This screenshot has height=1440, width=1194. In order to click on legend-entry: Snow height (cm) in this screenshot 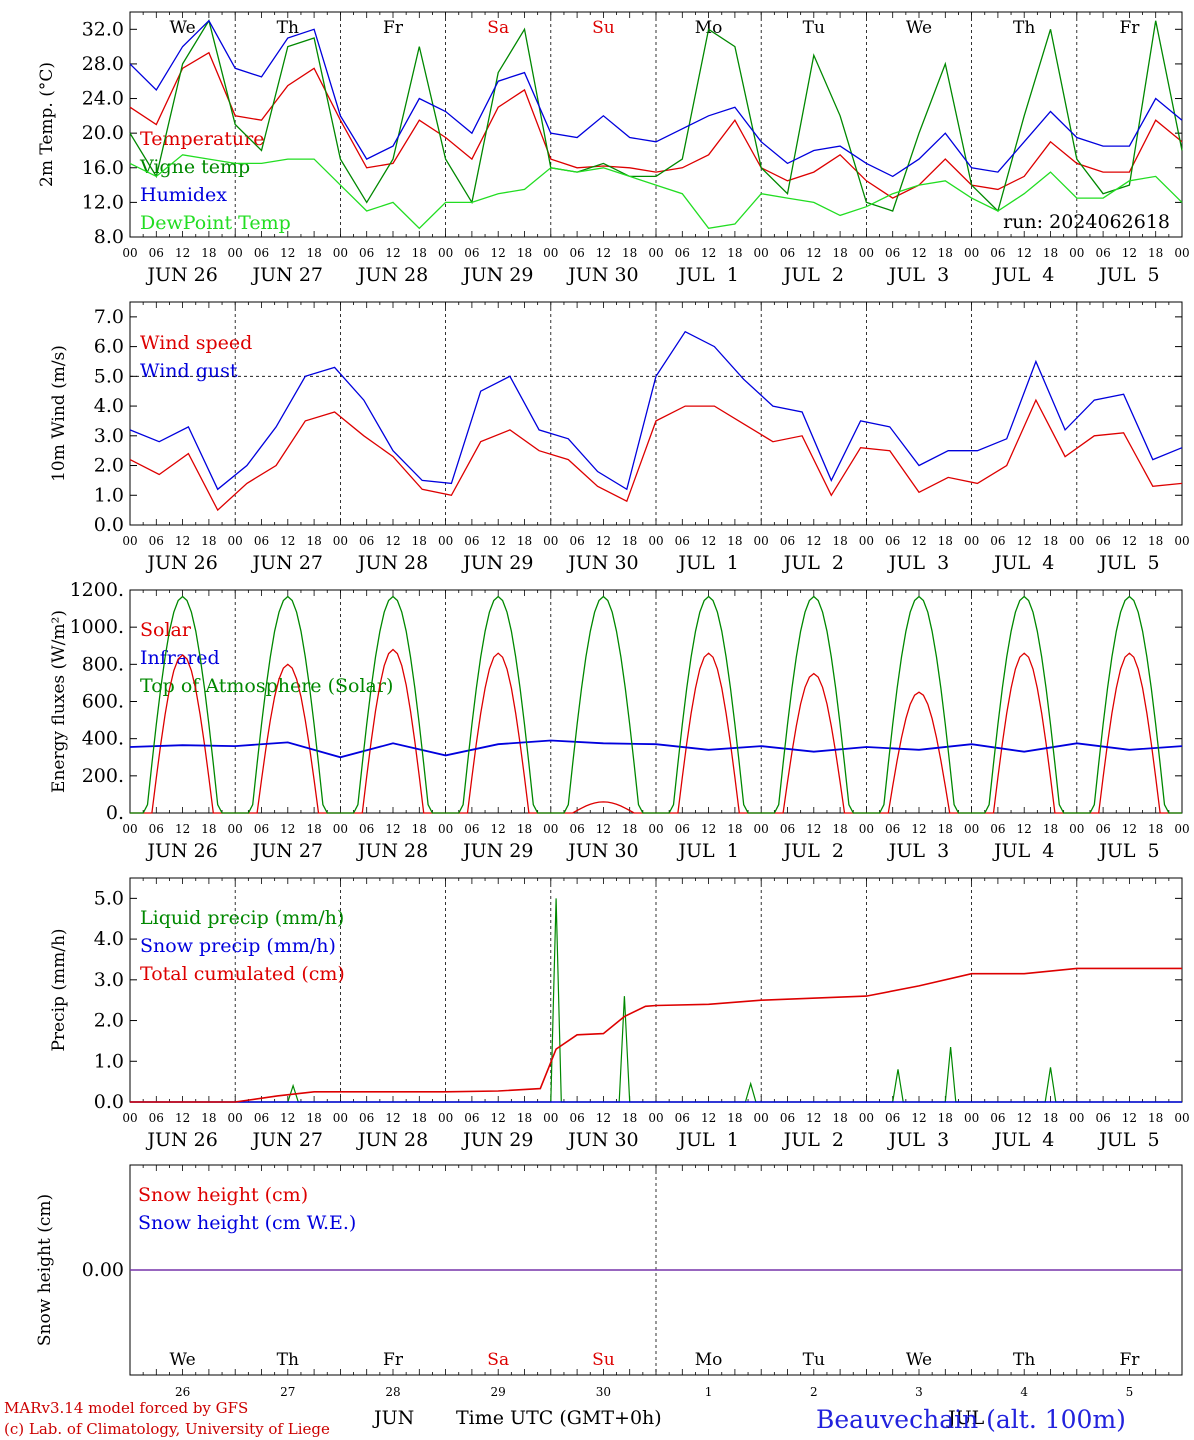, I will do `click(223, 1195)`.